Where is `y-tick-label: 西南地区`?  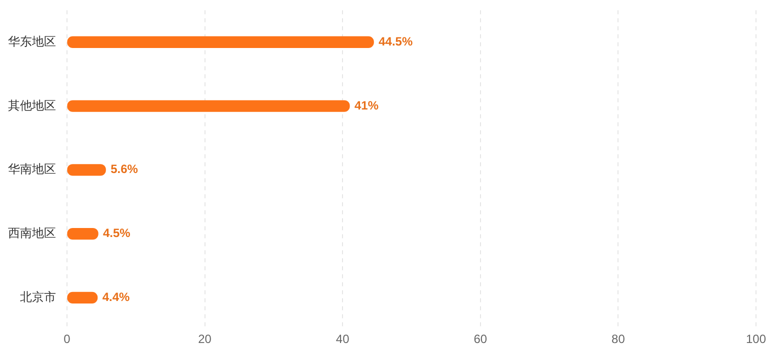
y-tick-label: 西南地区 is located at coordinates (32, 233).